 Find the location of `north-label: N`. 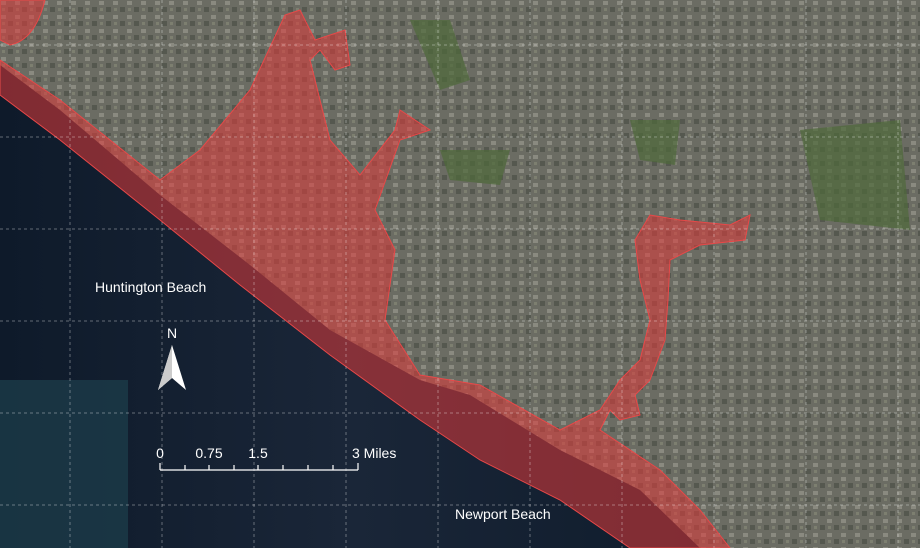

north-label: N is located at coordinates (172, 333).